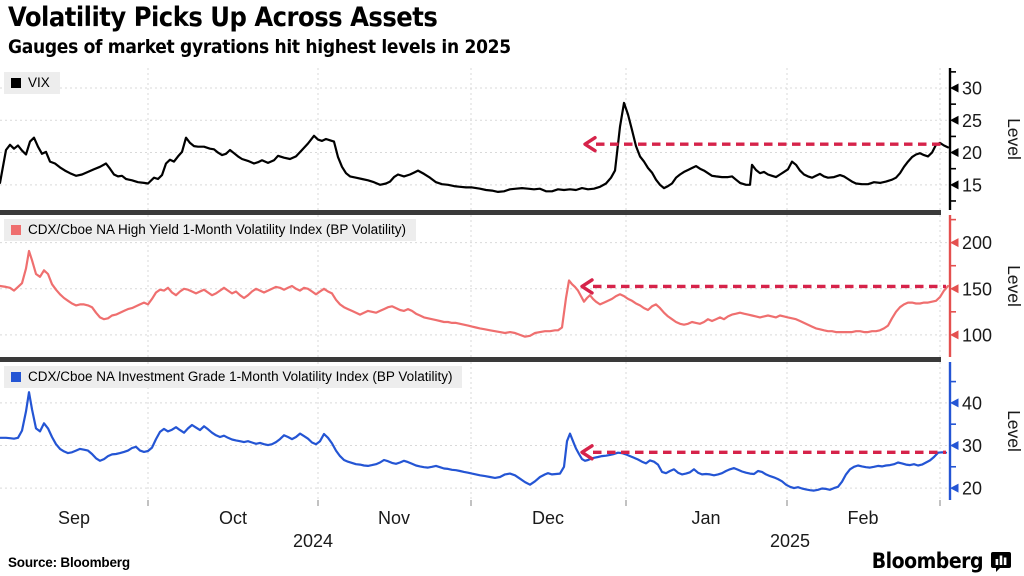 The image size is (1024, 576). Describe the element at coordinates (475, 293) in the screenshot. I see `cdx-hy-line` at that location.